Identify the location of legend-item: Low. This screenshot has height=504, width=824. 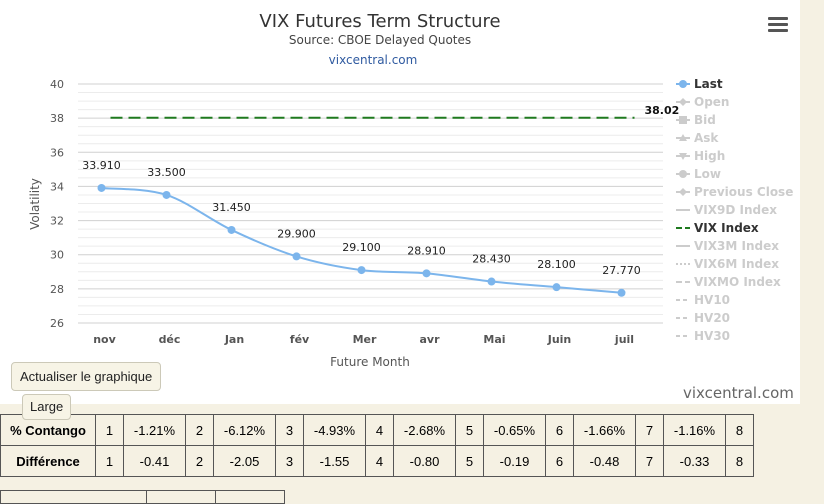
(698, 174).